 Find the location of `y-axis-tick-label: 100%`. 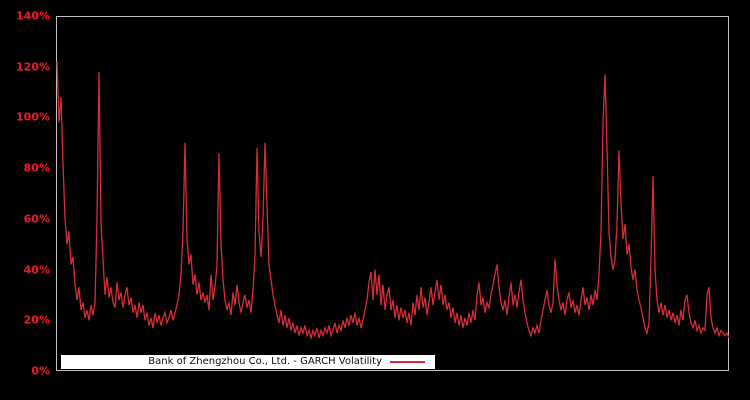

y-axis-tick-label: 100% is located at coordinates (33, 117).